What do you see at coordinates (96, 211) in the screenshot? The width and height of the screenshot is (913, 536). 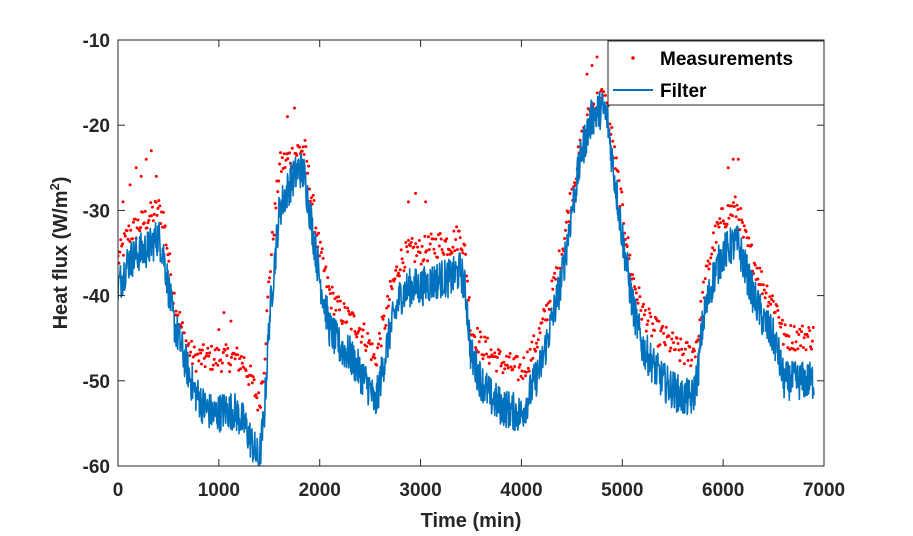 I see `y-tick-label: -30` at bounding box center [96, 211].